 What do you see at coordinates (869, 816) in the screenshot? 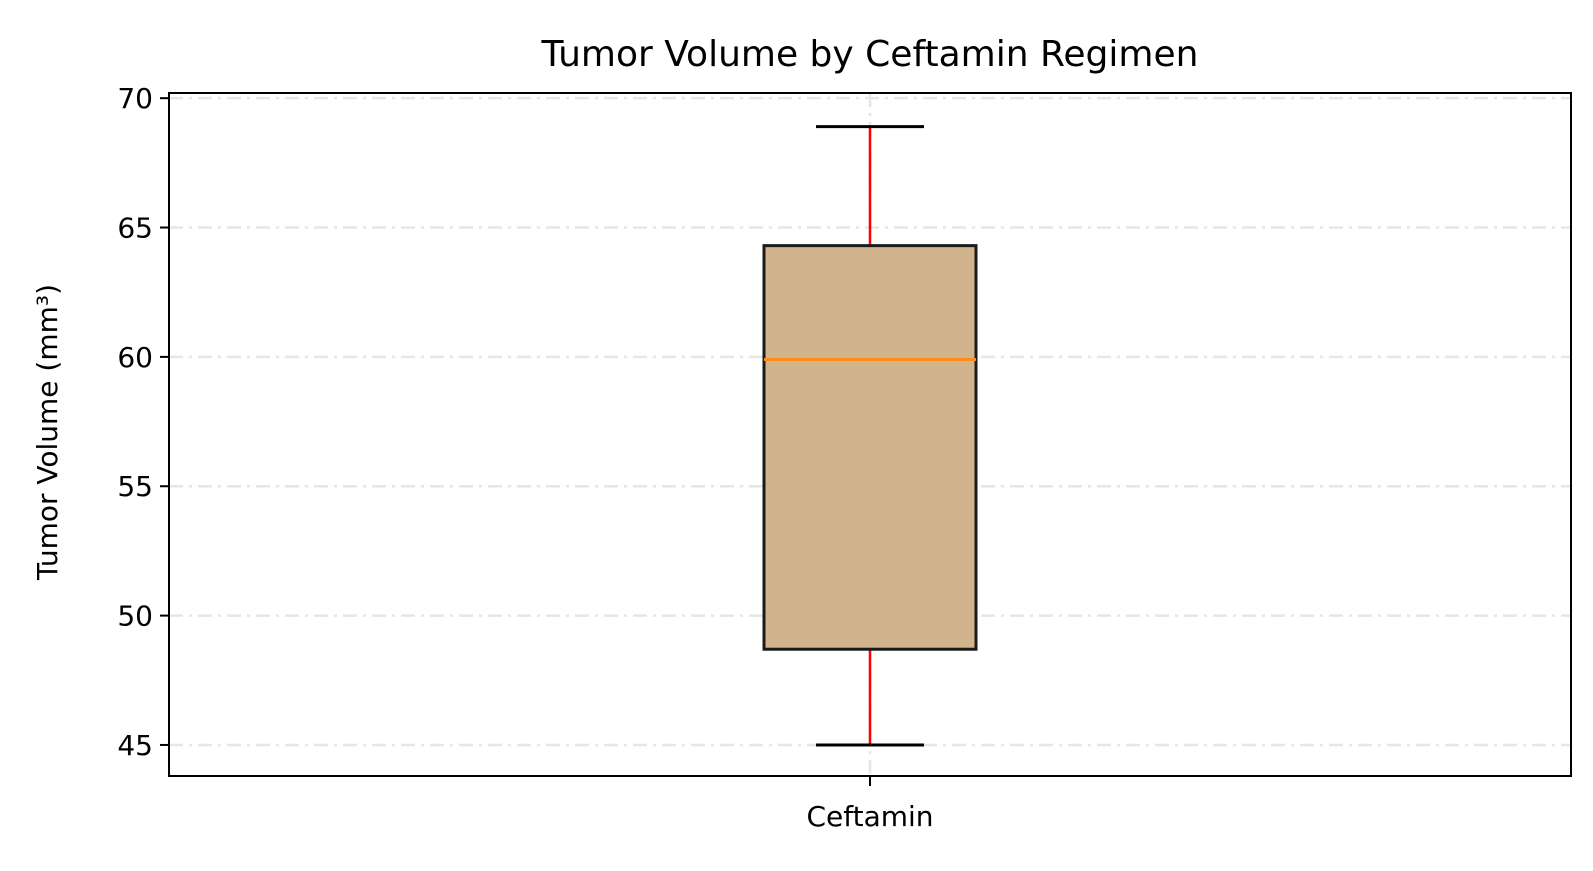
I see `x-tick-label: Ceftamin` at bounding box center [869, 816].